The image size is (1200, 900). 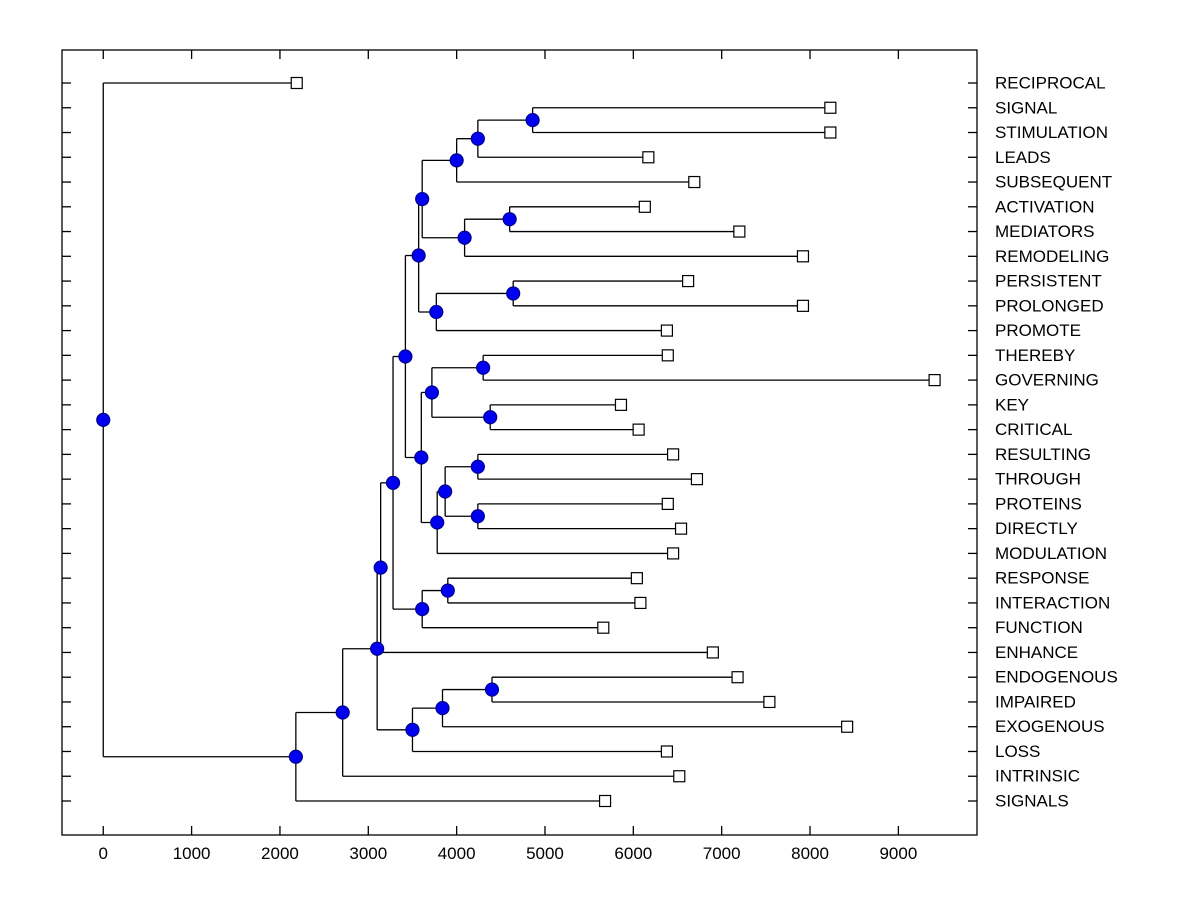 What do you see at coordinates (192, 853) in the screenshot?
I see `x-axis-tick-label: 1000` at bounding box center [192, 853].